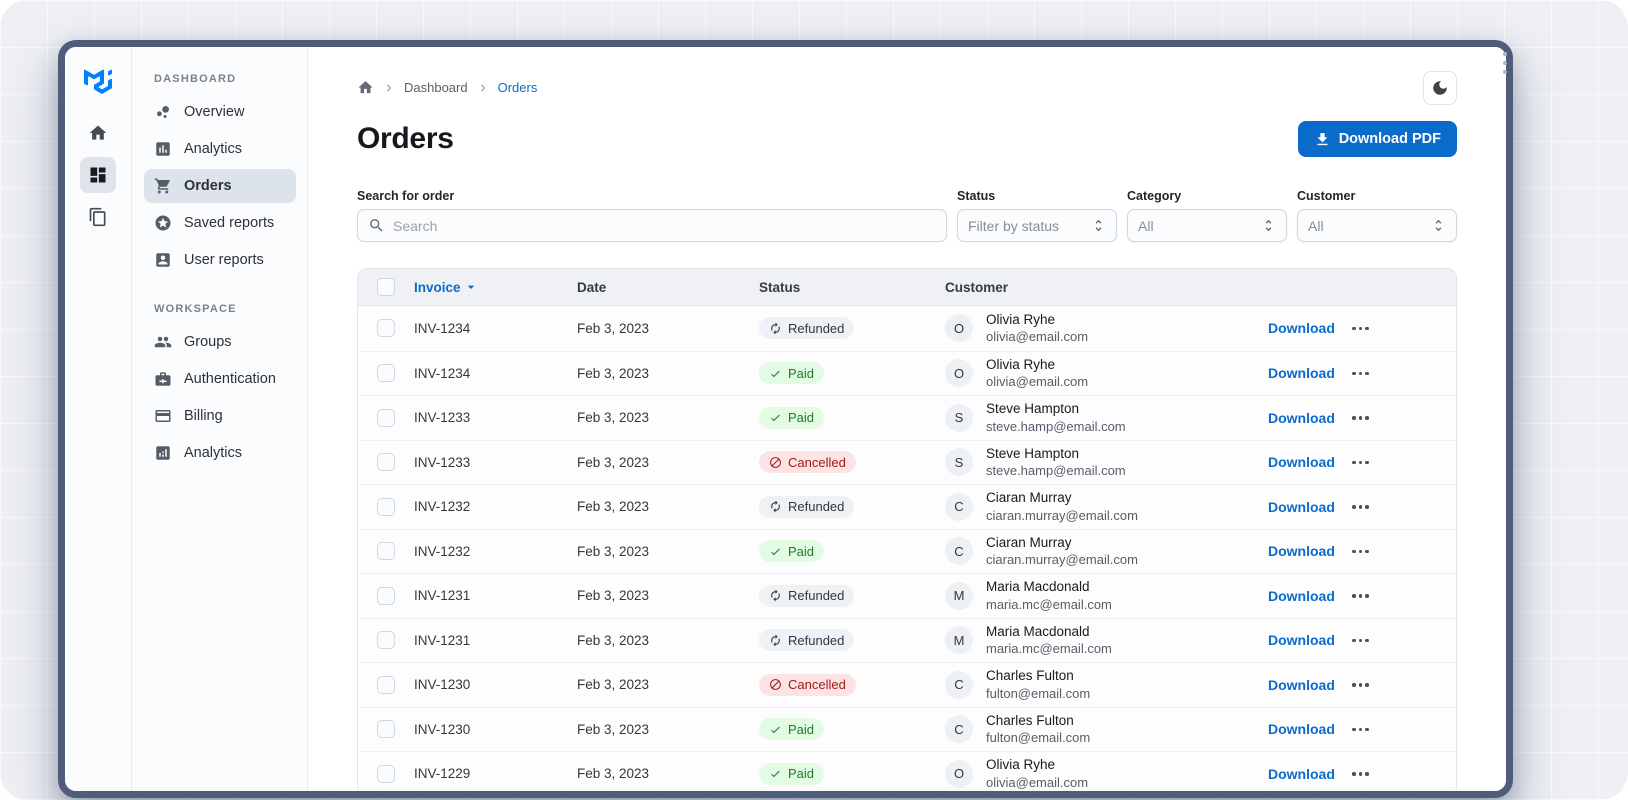  I want to click on search-icon, so click(376, 225).